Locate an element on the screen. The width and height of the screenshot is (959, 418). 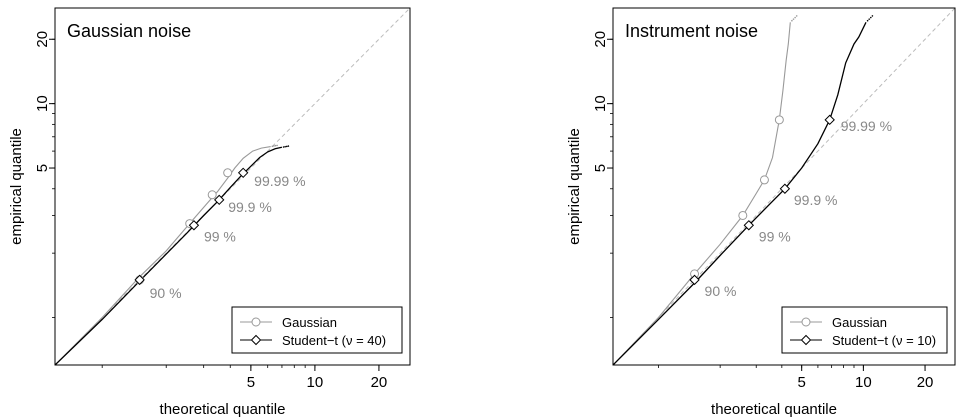
legend-label-student: Student−t (ν = 10) is located at coordinates (884, 340).